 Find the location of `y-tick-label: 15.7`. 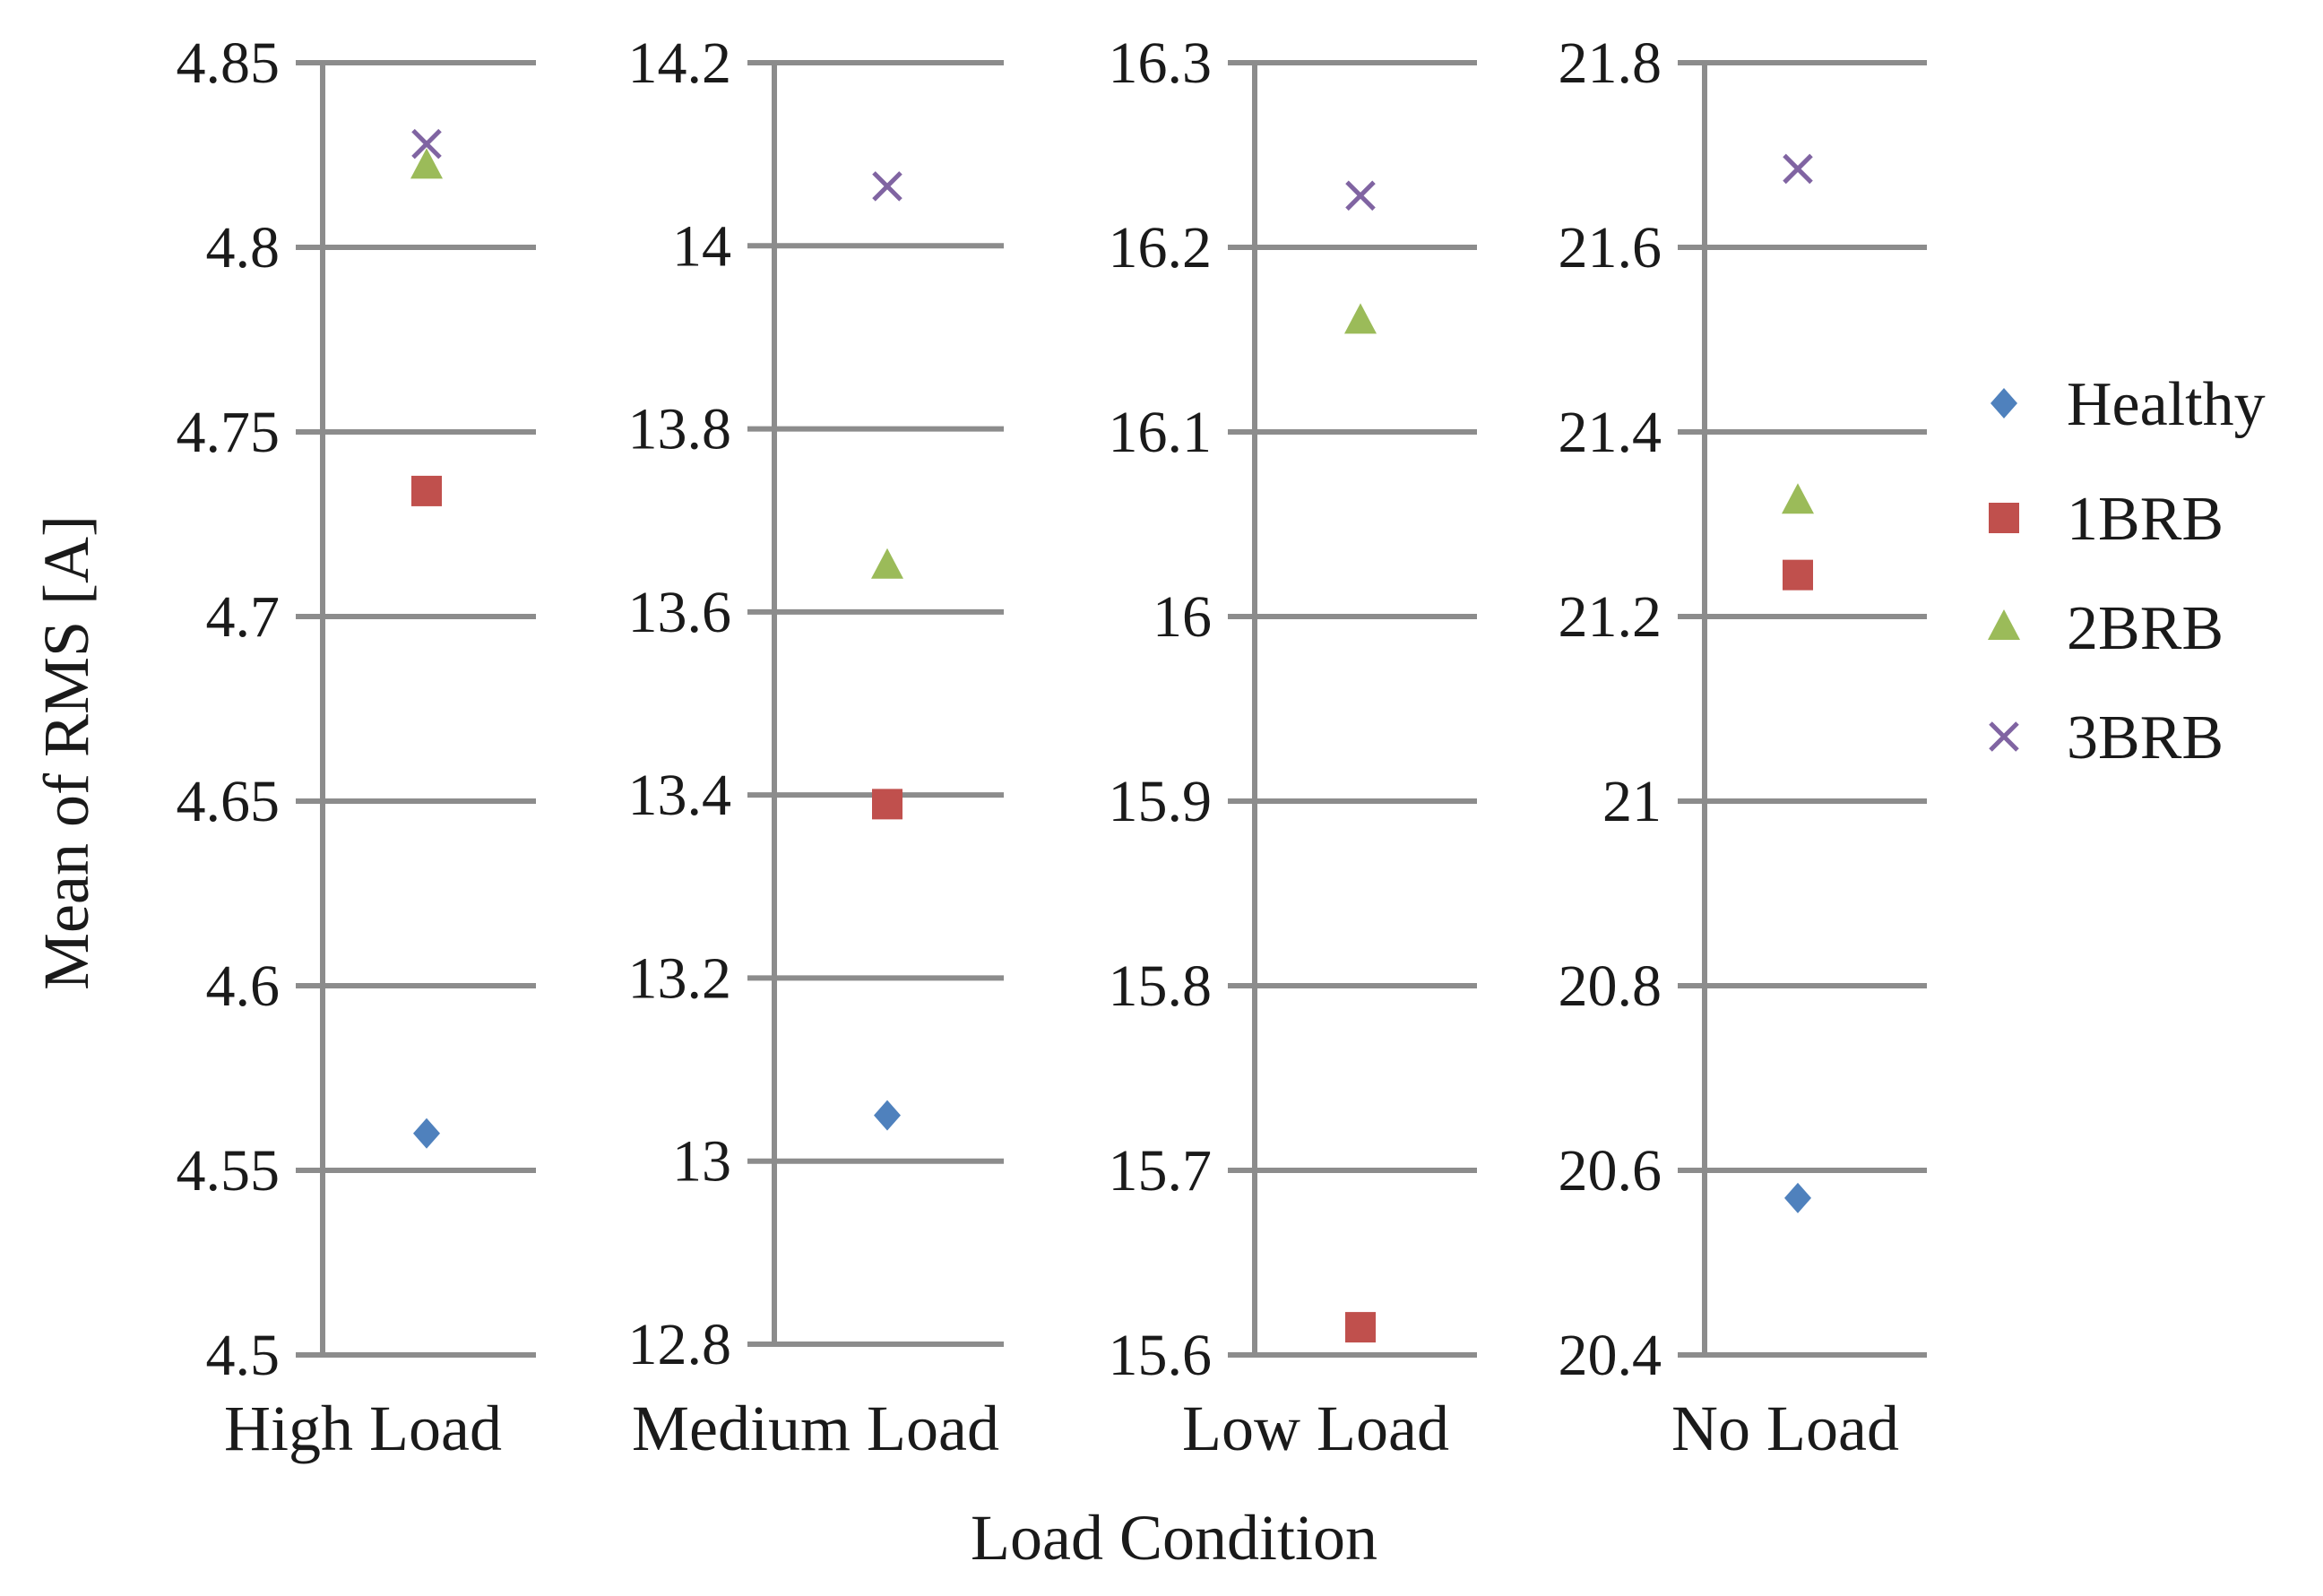

y-tick-label: 15.7 is located at coordinates (1161, 1170).